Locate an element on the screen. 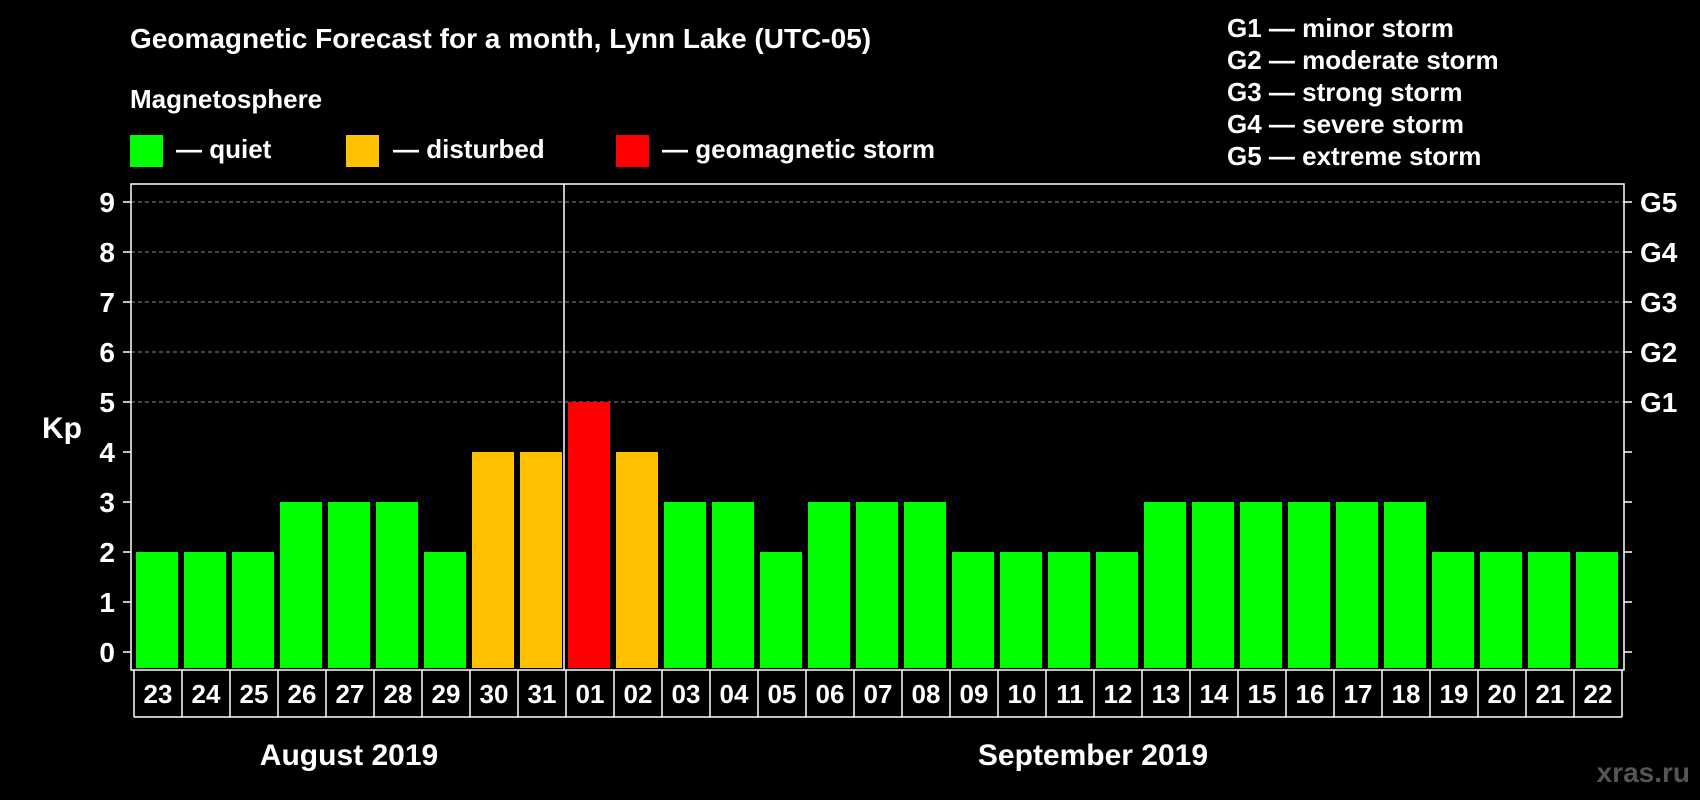  bar-day-22: 22: 2 is located at coordinates (1597, 610).